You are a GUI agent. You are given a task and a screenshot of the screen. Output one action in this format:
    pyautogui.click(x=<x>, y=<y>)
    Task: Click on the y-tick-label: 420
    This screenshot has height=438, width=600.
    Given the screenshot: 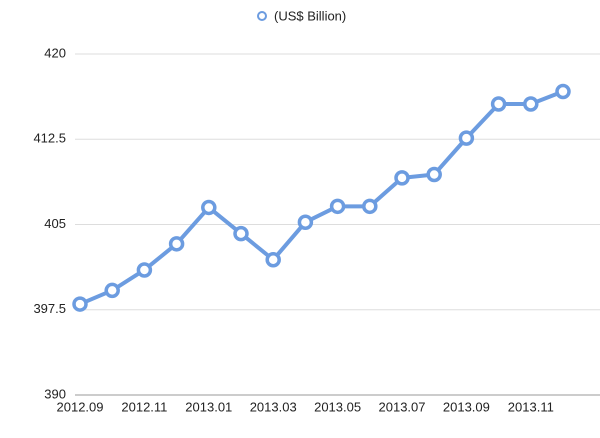 What is the action you would take?
    pyautogui.click(x=55, y=52)
    